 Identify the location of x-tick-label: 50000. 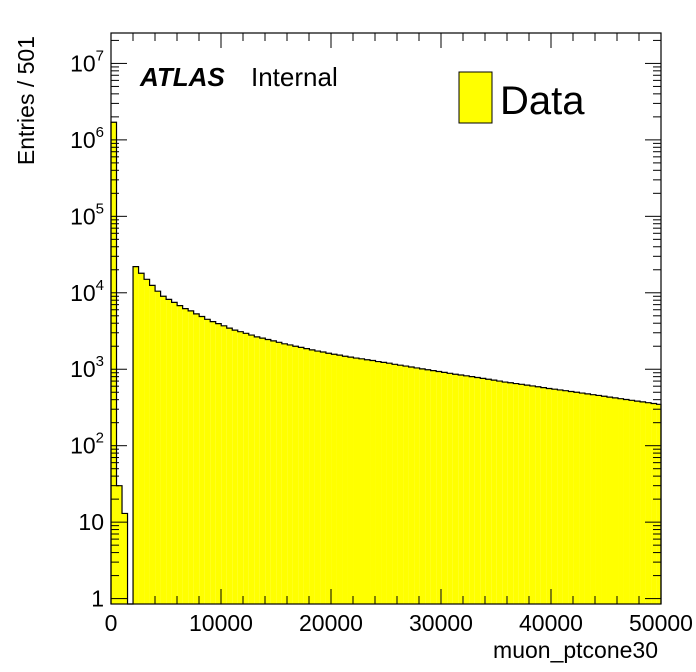
(661, 623).